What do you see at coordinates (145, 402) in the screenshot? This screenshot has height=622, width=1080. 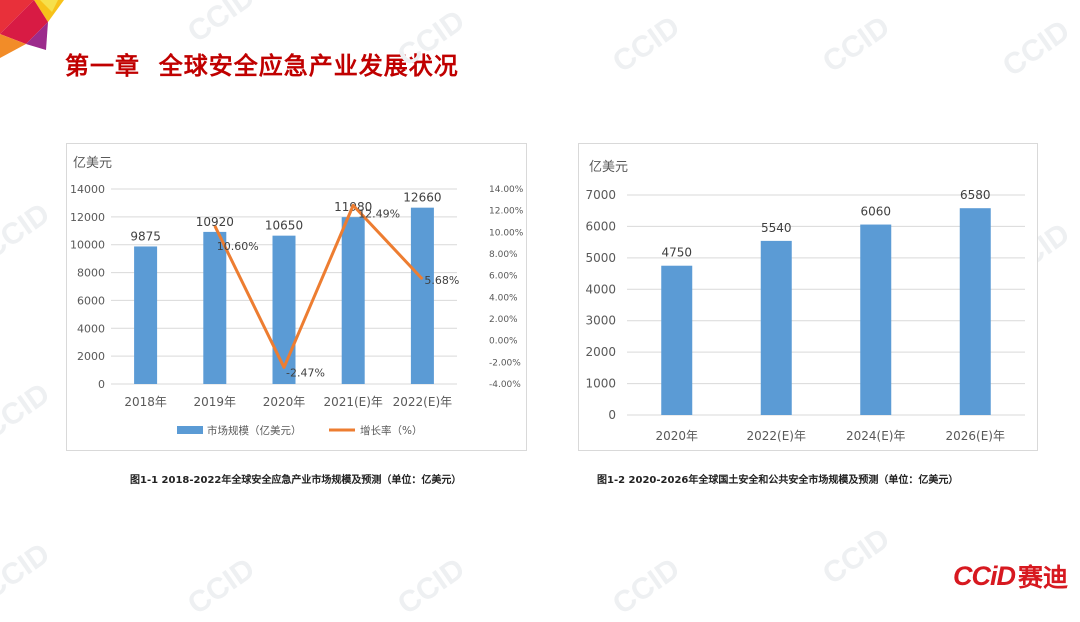 I see `x-tick-label: 2018年` at bounding box center [145, 402].